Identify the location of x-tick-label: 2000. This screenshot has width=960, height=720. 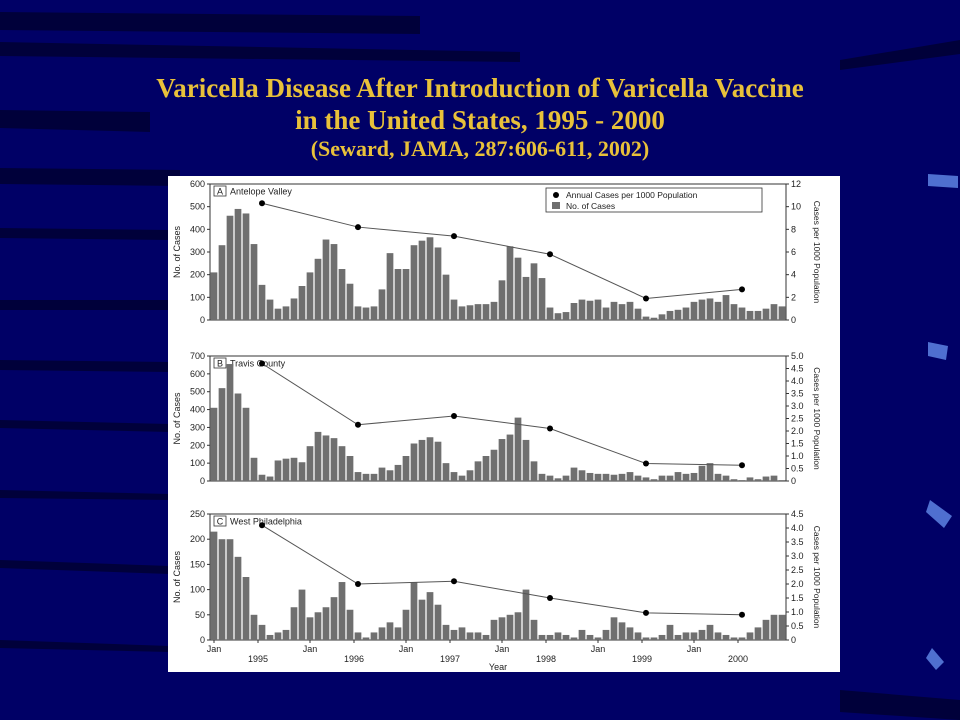
(738, 659).